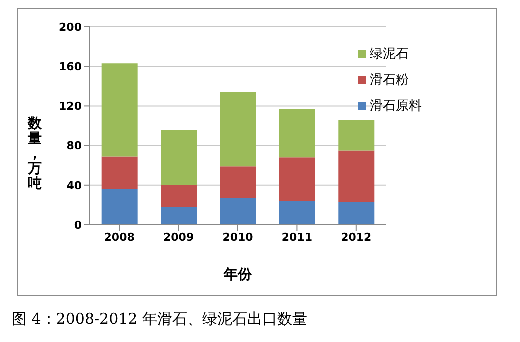 The width and height of the screenshot is (520, 342). What do you see at coordinates (160, 319) in the screenshot?
I see `caption: 图 4：2008-2012 年滑石、绿泥石出口数量` at bounding box center [160, 319].